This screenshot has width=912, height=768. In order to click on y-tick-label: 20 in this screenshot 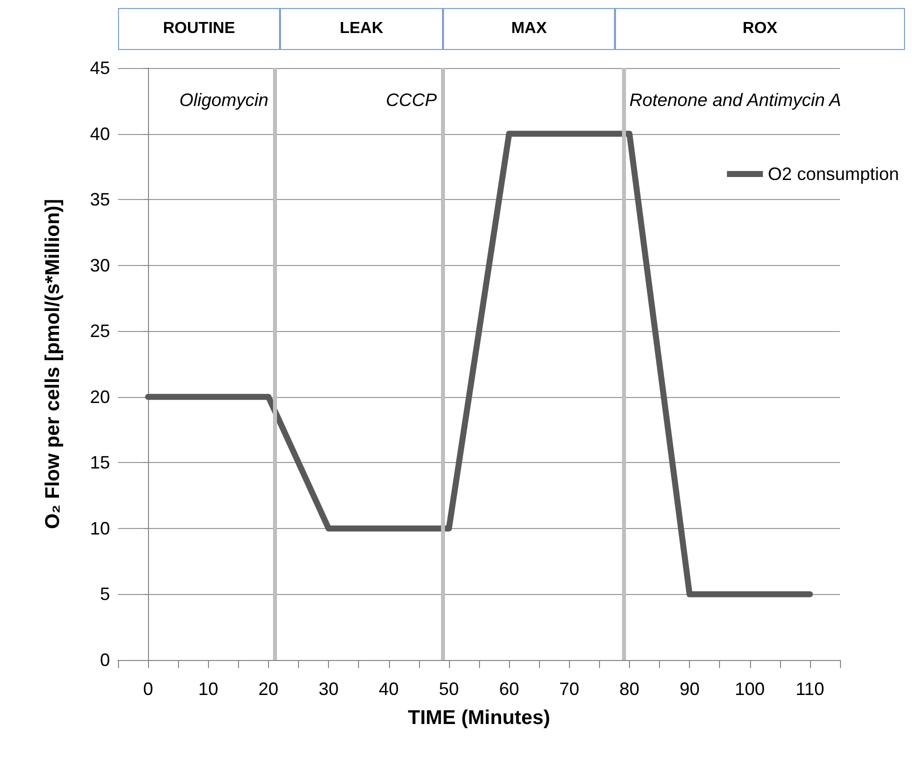, I will do `click(100, 396)`.